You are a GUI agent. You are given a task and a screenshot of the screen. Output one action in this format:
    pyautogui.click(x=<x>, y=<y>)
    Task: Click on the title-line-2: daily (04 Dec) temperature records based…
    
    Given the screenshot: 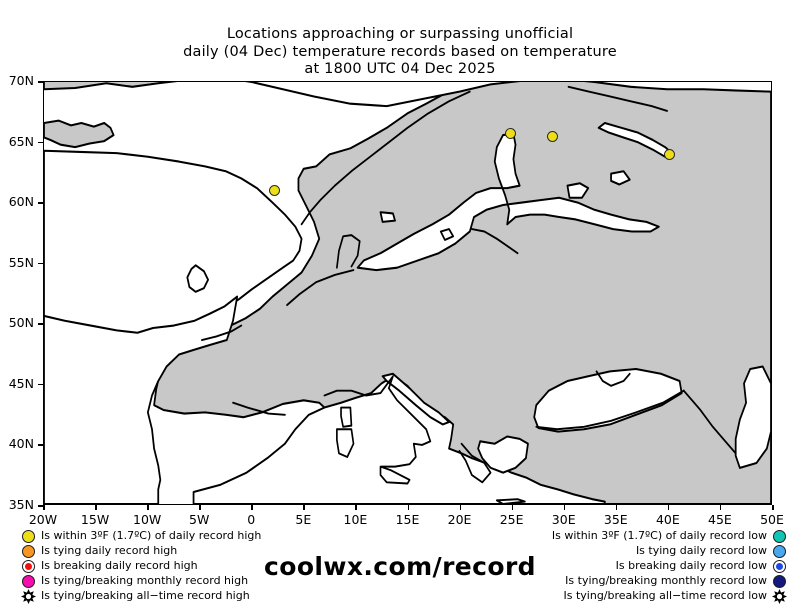 What is the action you would take?
    pyautogui.click(x=400, y=51)
    